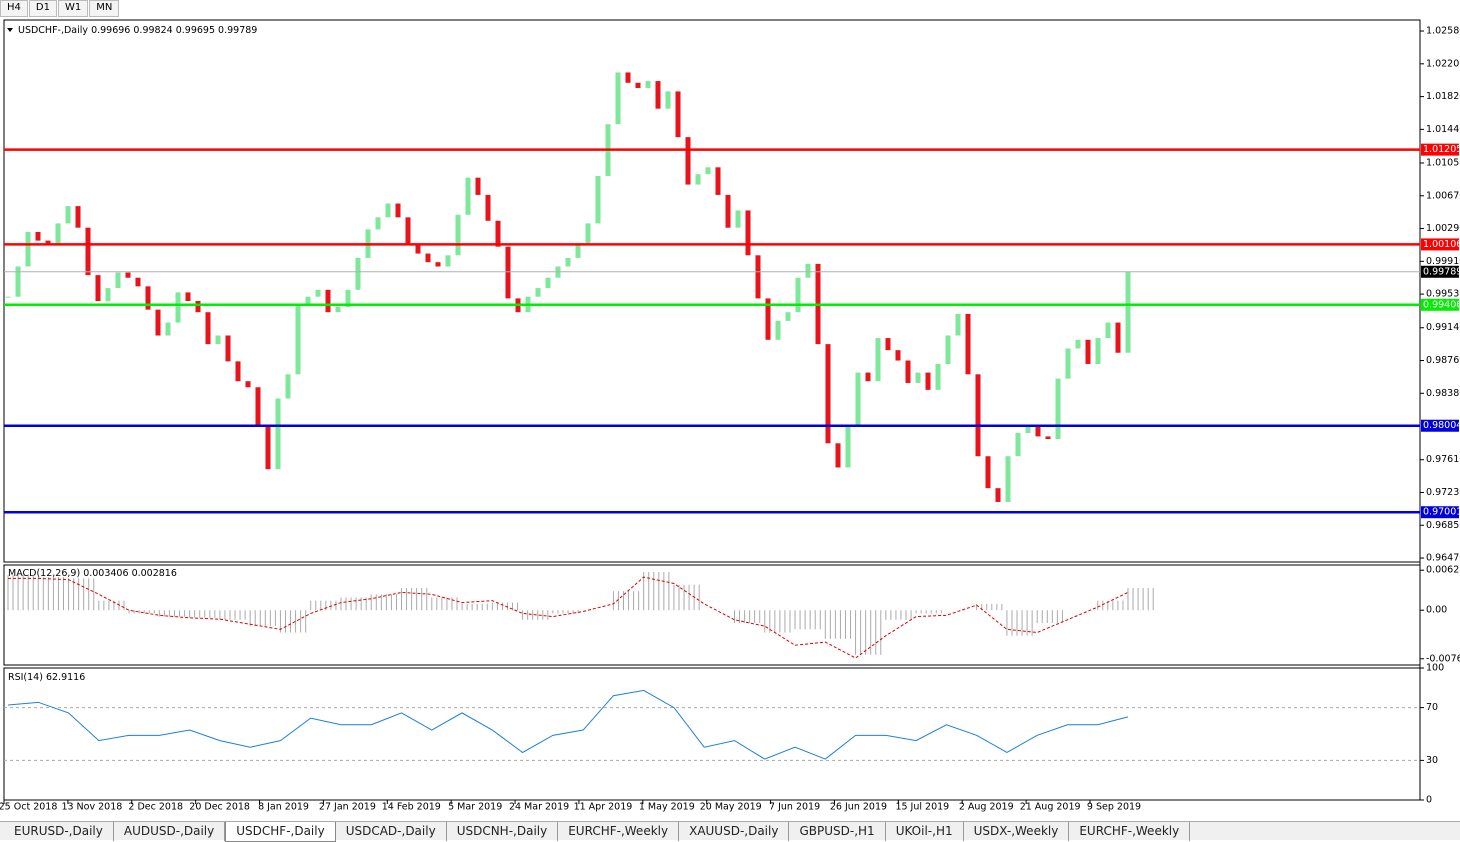 Image resolution: width=1460 pixels, height=842 pixels. What do you see at coordinates (73, 8) in the screenshot?
I see `timeframe-button: W1` at bounding box center [73, 8].